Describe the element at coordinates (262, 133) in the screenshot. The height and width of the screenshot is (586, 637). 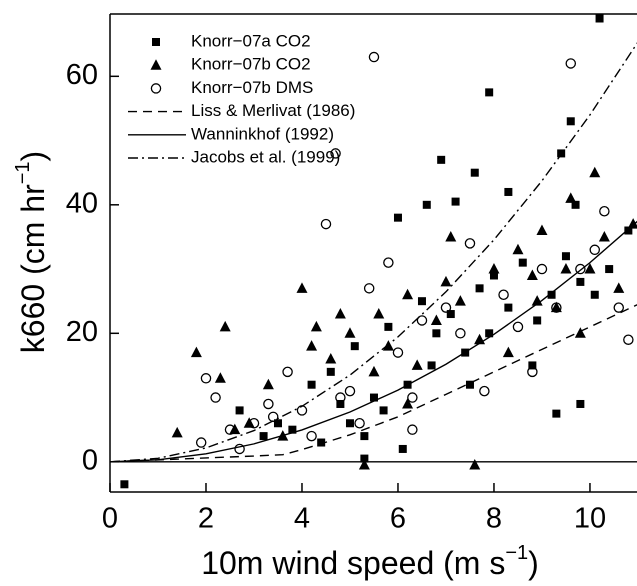
I see `legend-label: Wanninkhof (1992)` at that location.